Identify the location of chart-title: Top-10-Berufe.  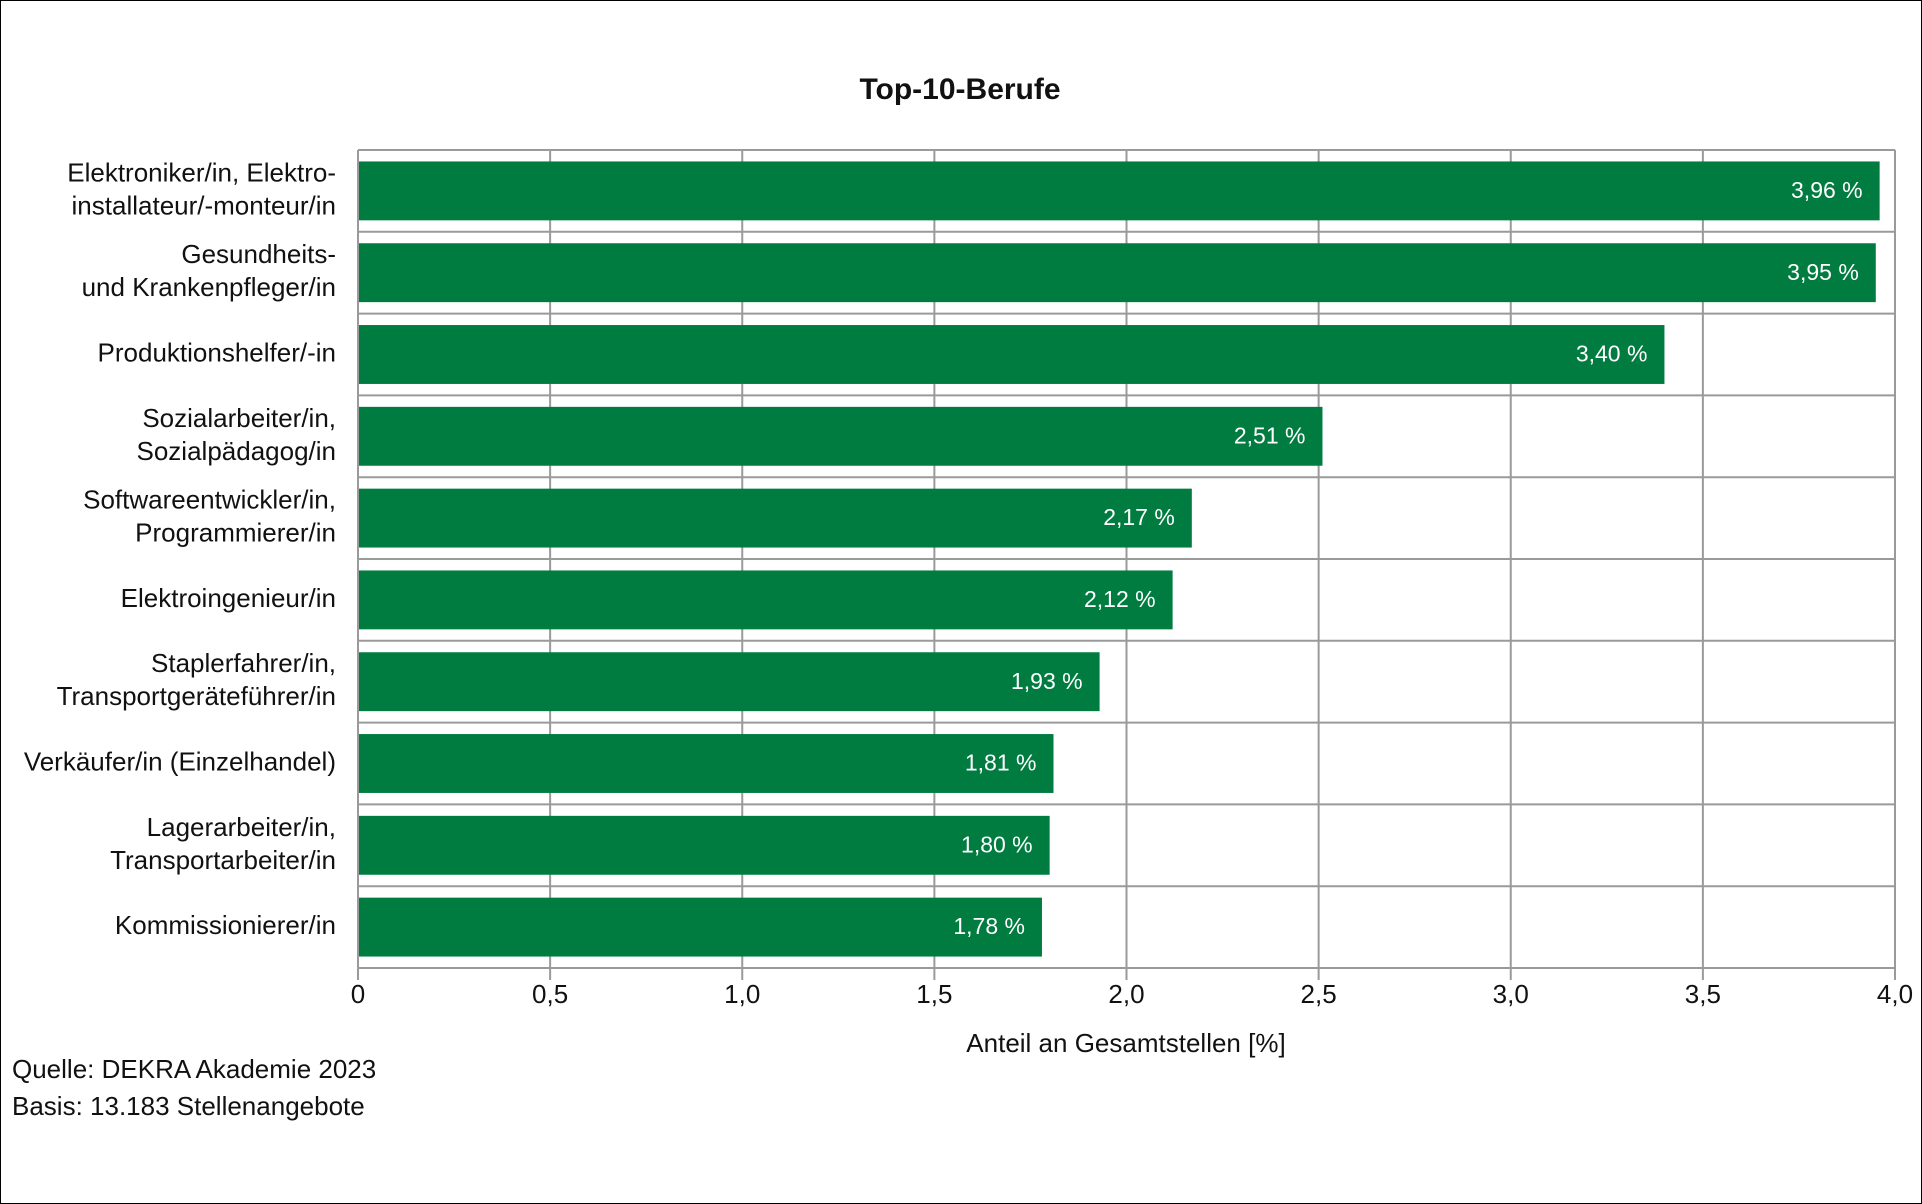
(959, 89).